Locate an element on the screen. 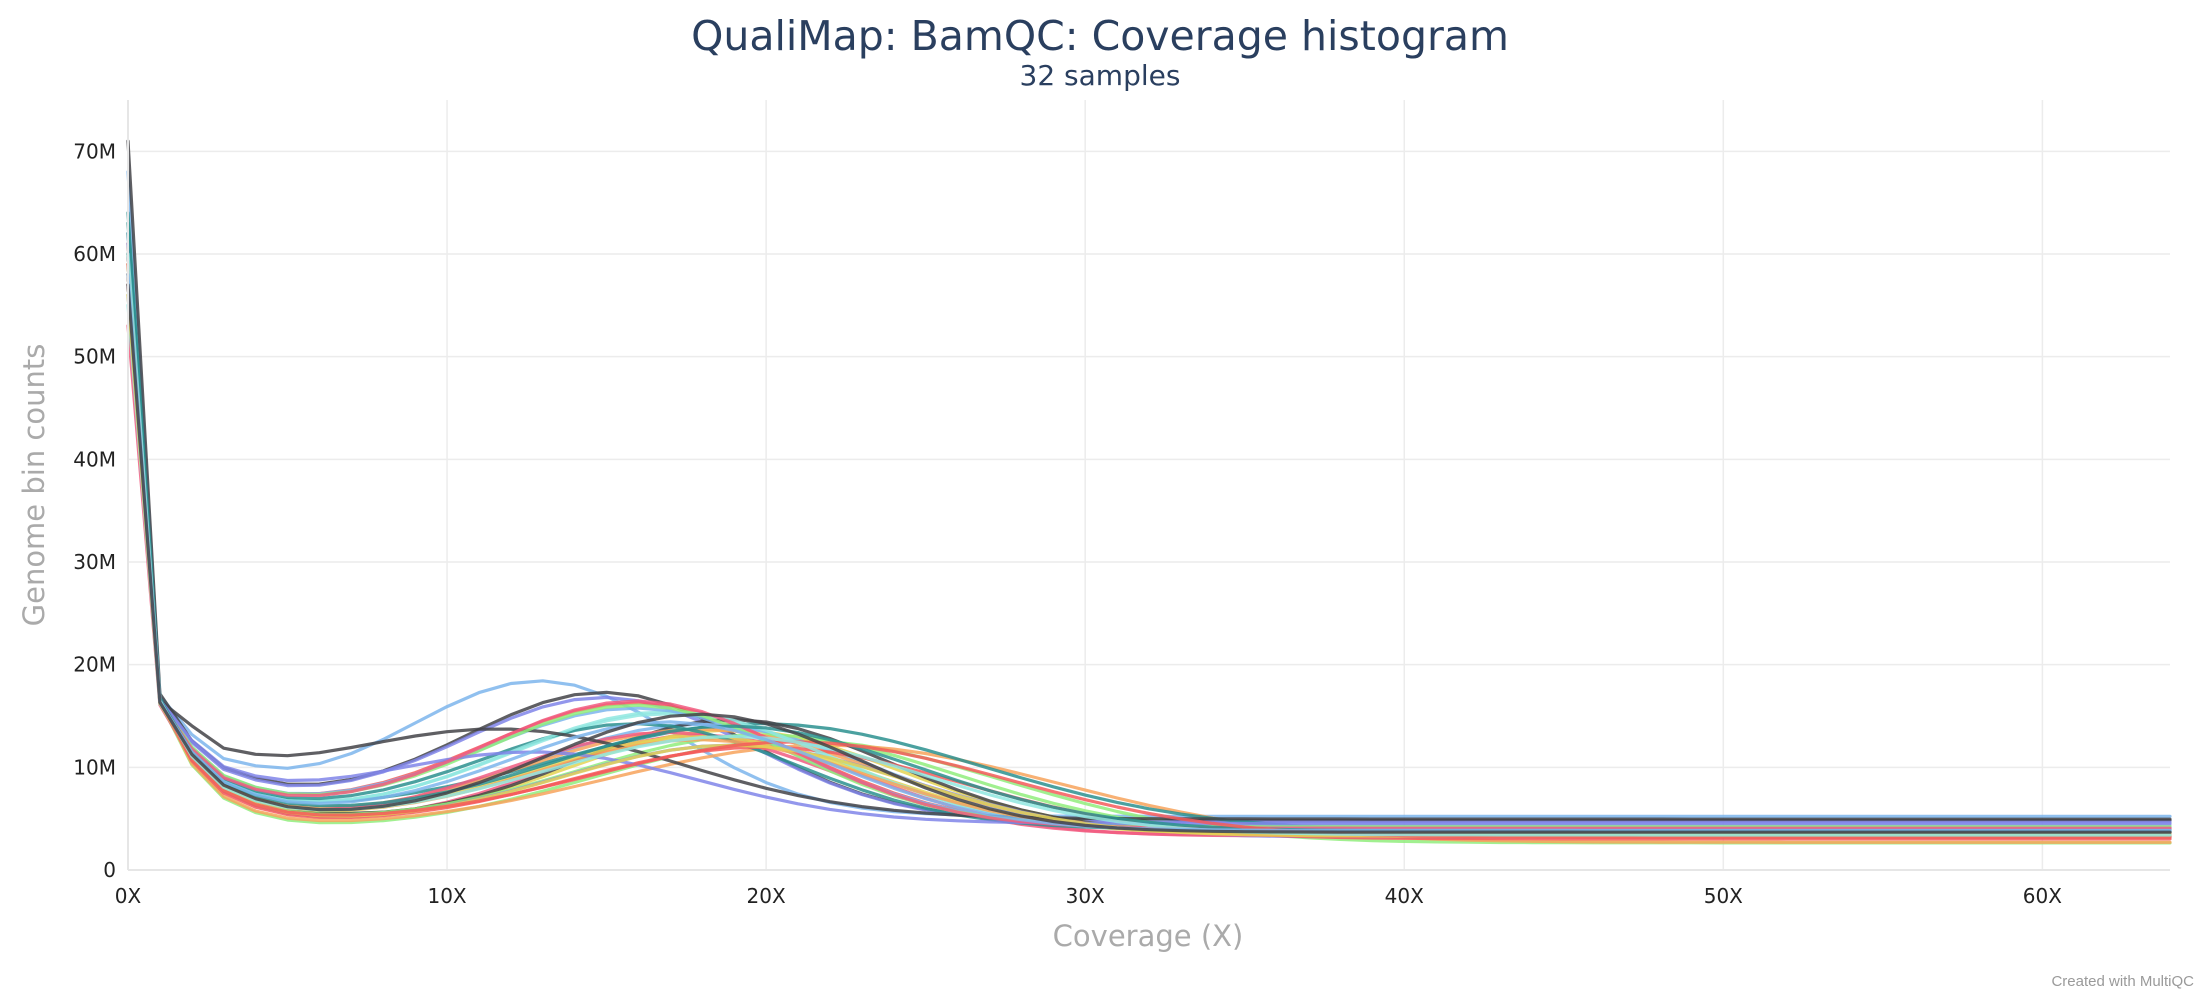  chart-title: QualiMap: BamQC: Coverage histogram is located at coordinates (1100, 36).